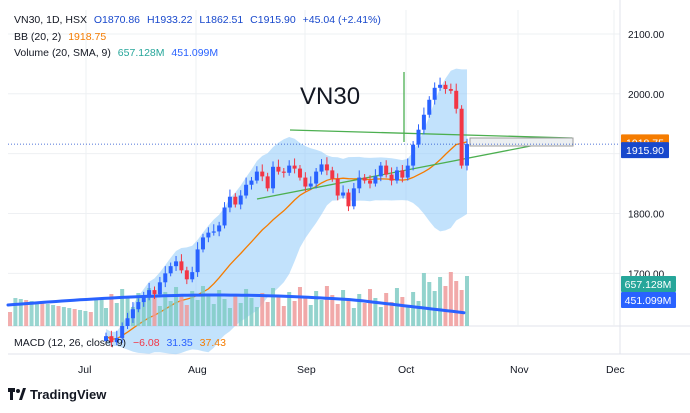 Image resolution: width=690 pixels, height=413 pixels. What do you see at coordinates (173, 20) in the screenshot?
I see `legend-high: 1933.22` at bounding box center [173, 20].